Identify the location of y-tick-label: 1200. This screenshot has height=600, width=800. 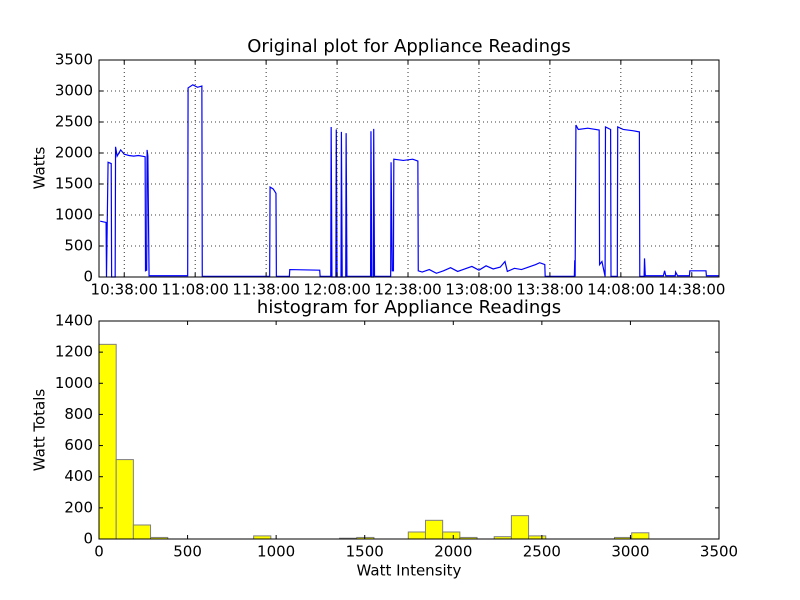
(74, 352).